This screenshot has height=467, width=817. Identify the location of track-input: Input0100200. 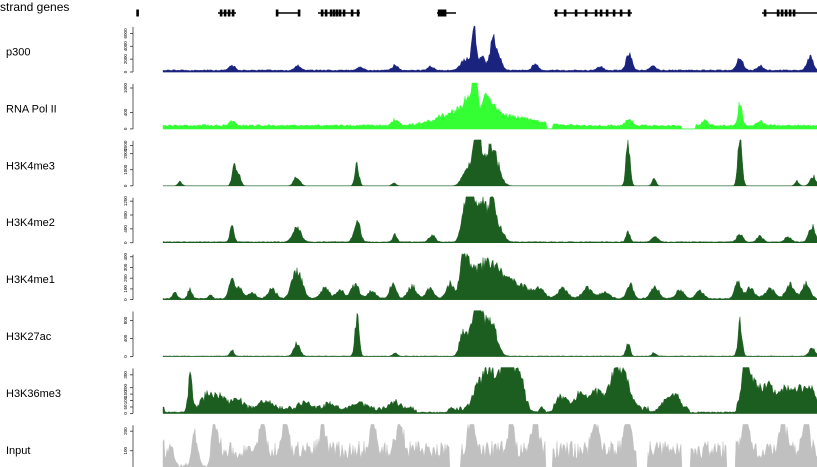
(411, 445).